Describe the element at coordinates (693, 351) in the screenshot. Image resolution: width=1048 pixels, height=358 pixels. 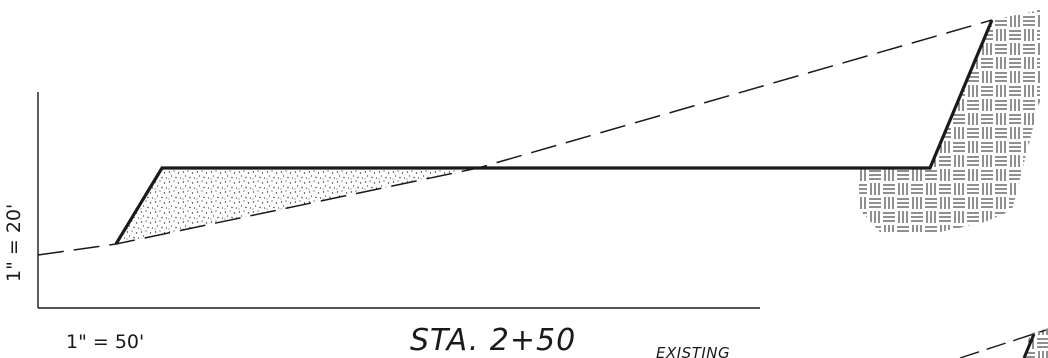
I see `existing-label: EXISTING` at that location.